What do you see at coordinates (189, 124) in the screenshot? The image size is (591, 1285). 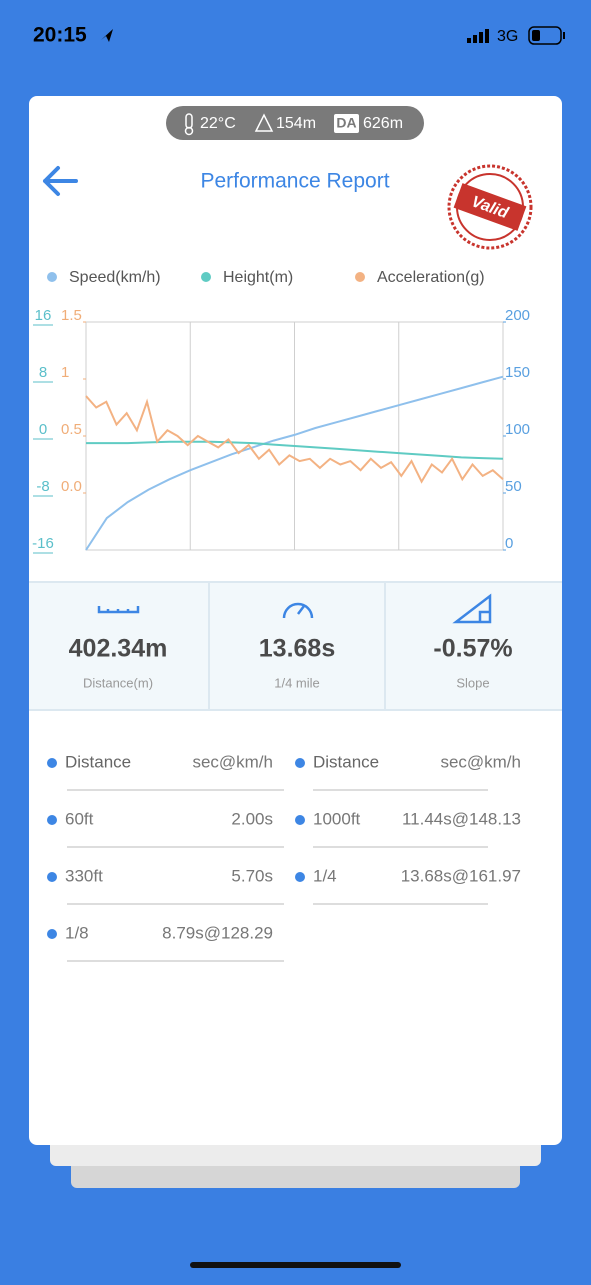 I see `thermometer-icon` at bounding box center [189, 124].